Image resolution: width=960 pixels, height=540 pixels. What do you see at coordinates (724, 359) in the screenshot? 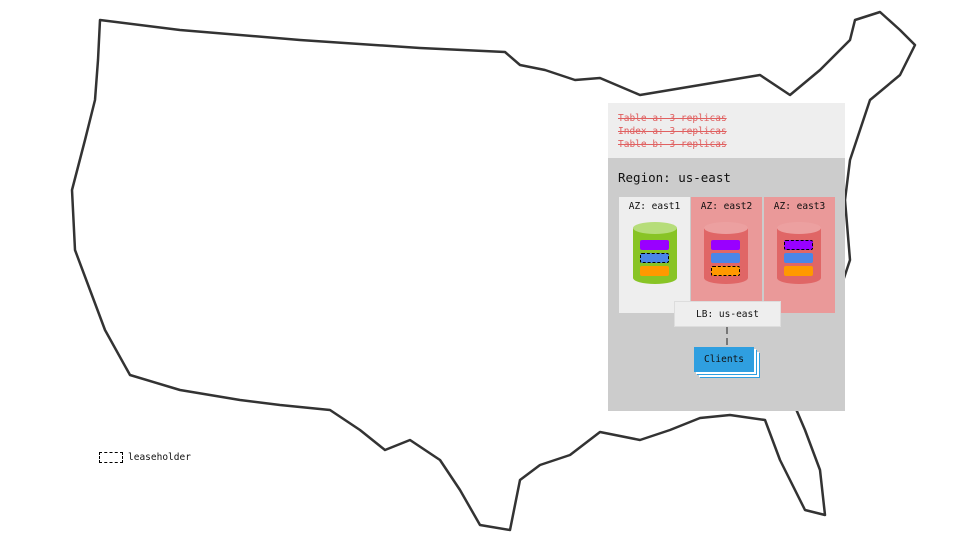
I see `clients-box: Clients` at bounding box center [724, 359].